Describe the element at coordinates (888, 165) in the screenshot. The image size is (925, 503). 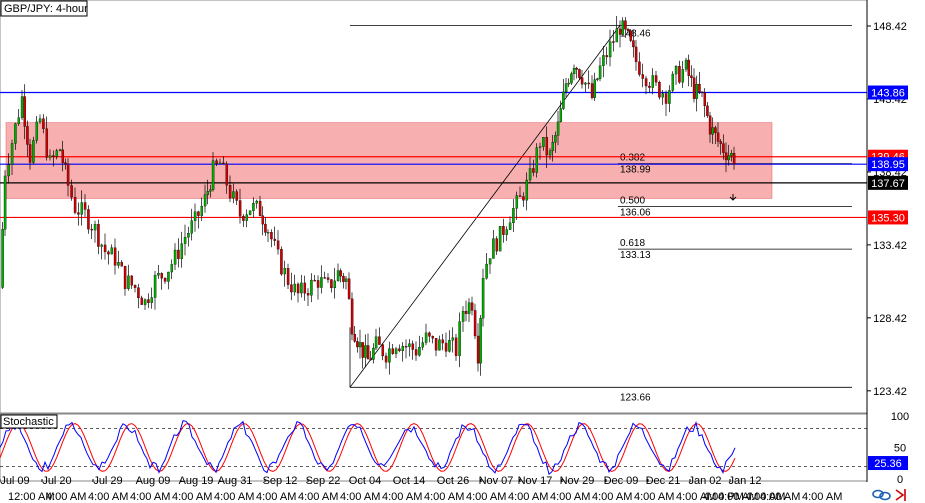
I see `price-tag-label-138.95: 138.95` at that location.